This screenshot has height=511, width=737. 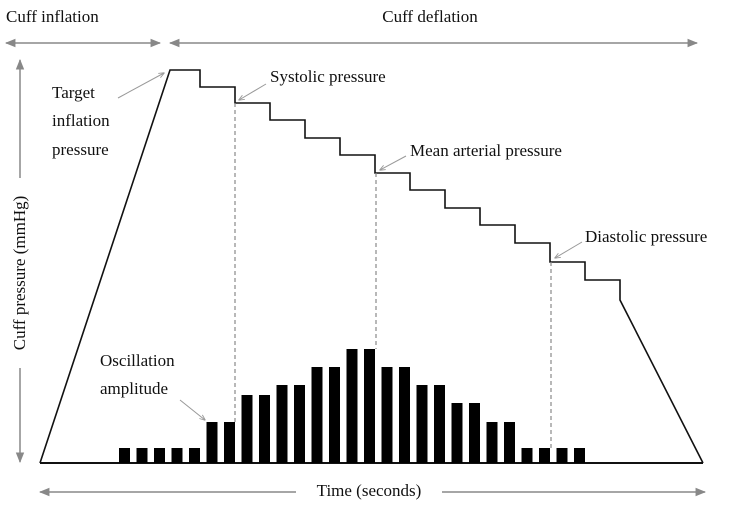 I want to click on y-axis-label: Cuff pressure (mmHg), so click(x=19, y=273).